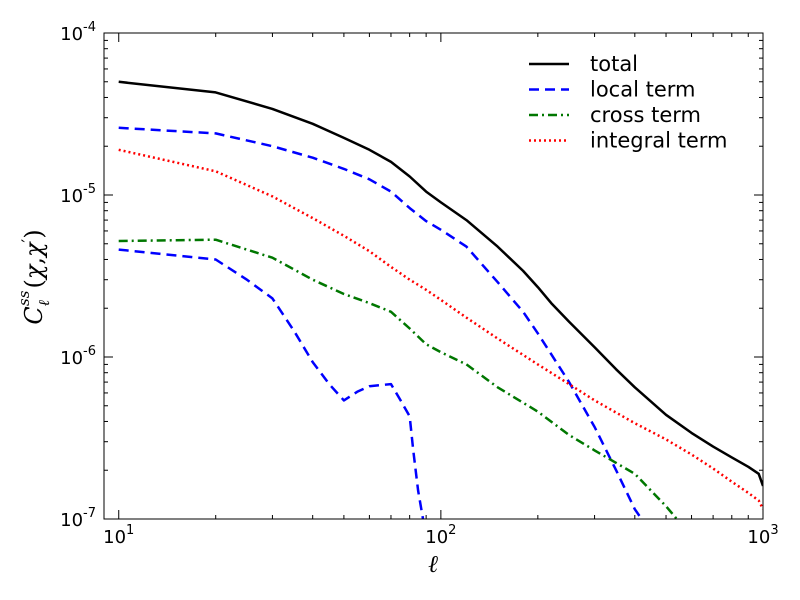  I want to click on y-tick-label: 10⁻⁷, so click(78, 518).